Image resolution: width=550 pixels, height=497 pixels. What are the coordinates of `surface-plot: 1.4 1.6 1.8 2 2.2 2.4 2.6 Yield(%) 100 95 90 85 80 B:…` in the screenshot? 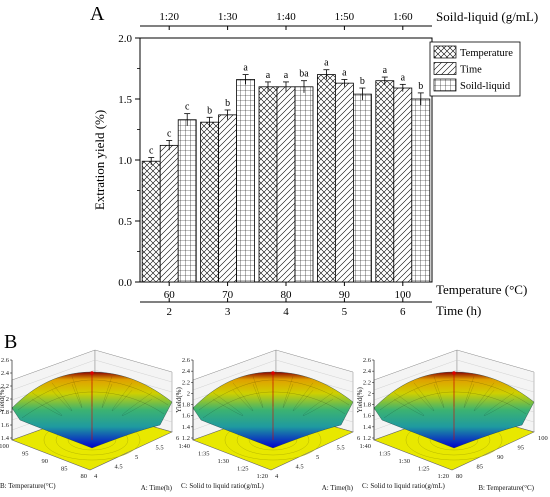 It's located at (90, 420).